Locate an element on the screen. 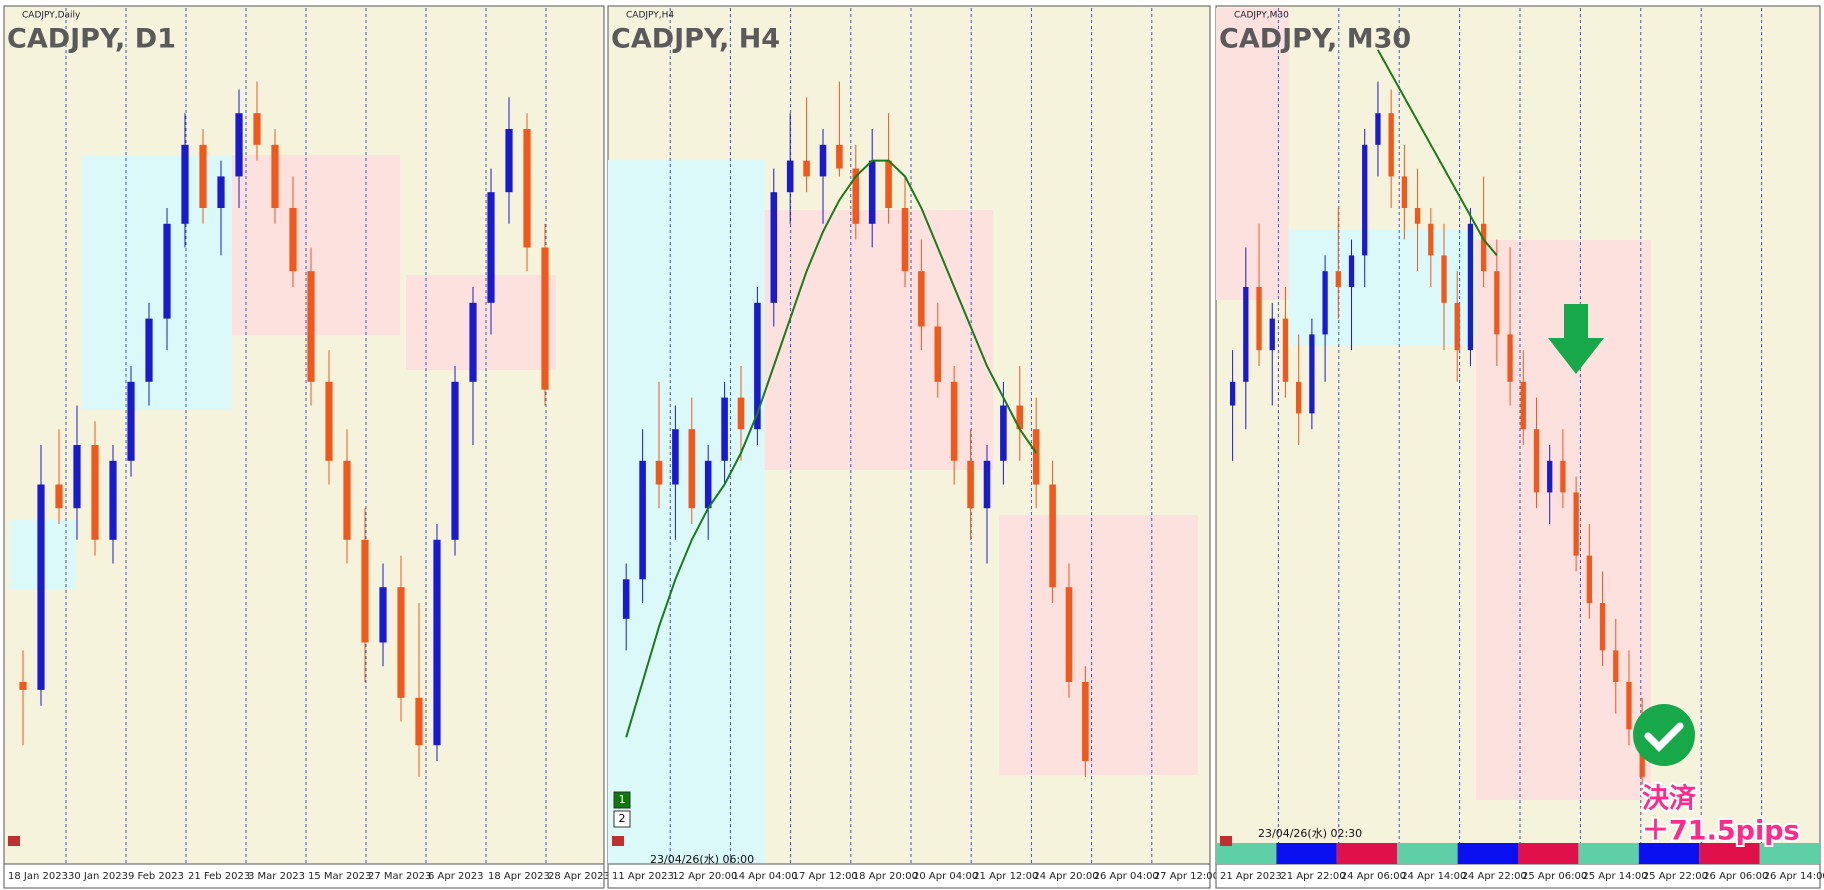  tab-button-label: 2 is located at coordinates (622, 818).